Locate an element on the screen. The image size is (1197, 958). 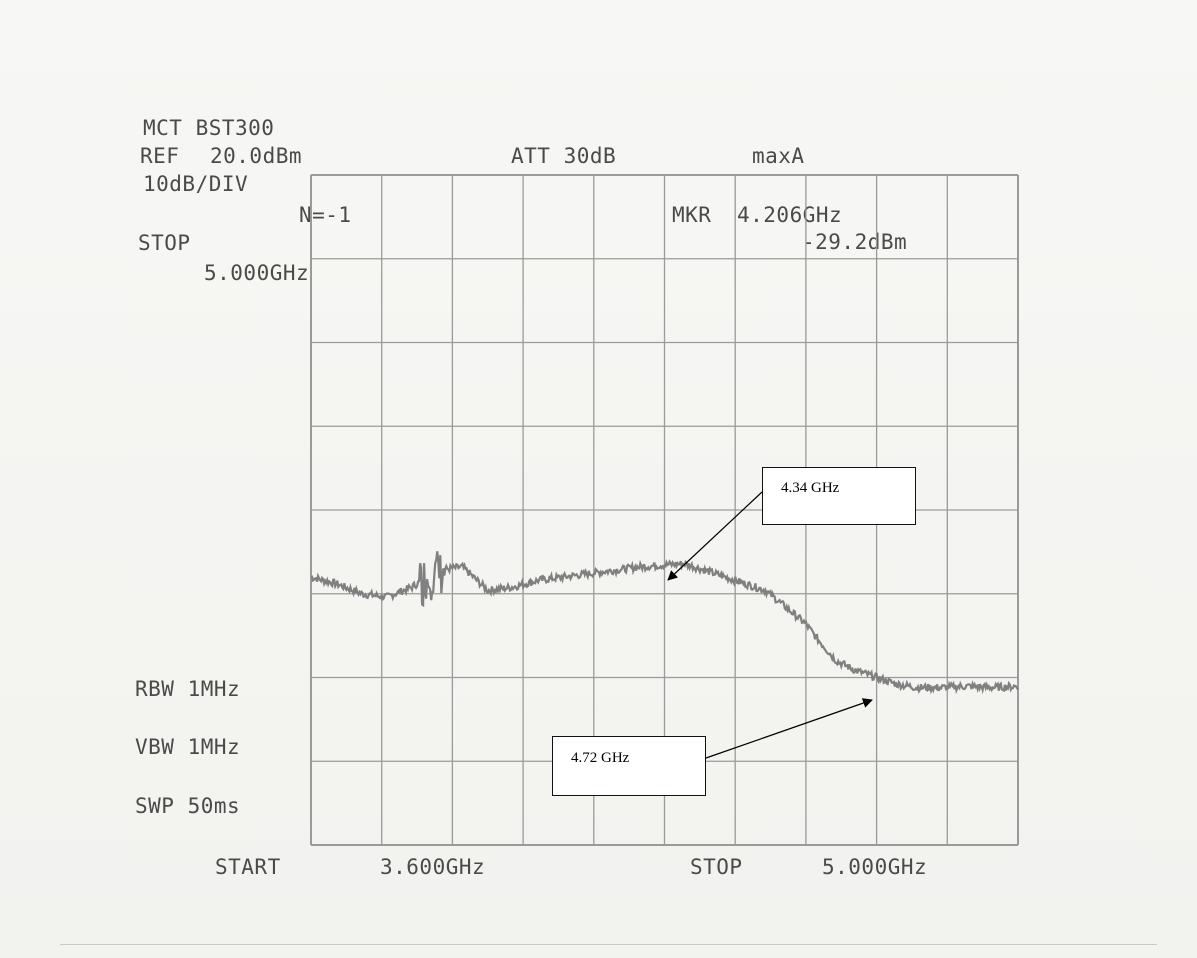
annotation-label-edge: 4.72 GHz is located at coordinates (600, 758).